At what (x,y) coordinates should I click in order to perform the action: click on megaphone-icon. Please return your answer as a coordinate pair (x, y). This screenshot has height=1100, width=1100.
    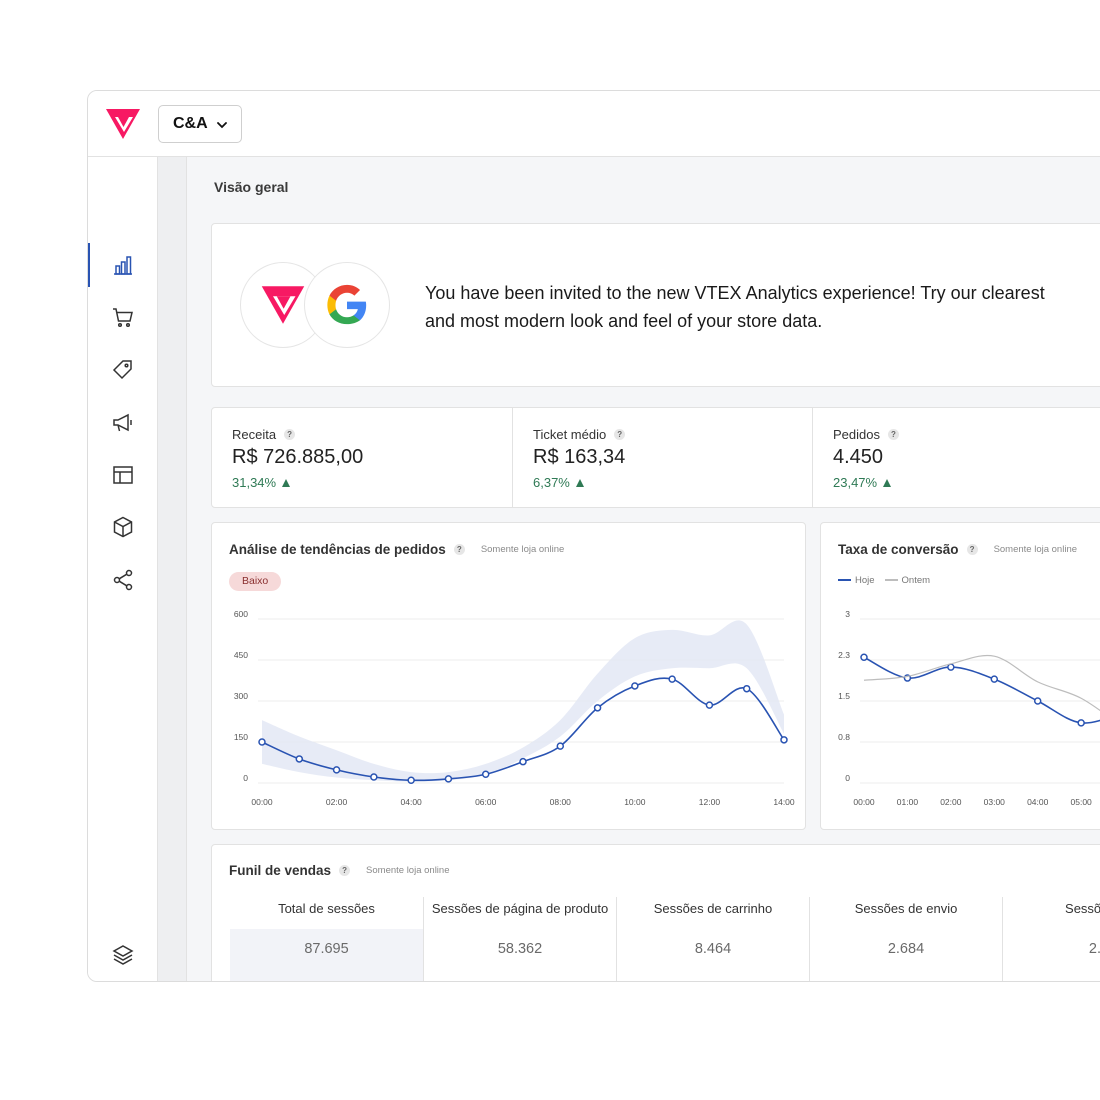
    Looking at the image, I should click on (122, 422).